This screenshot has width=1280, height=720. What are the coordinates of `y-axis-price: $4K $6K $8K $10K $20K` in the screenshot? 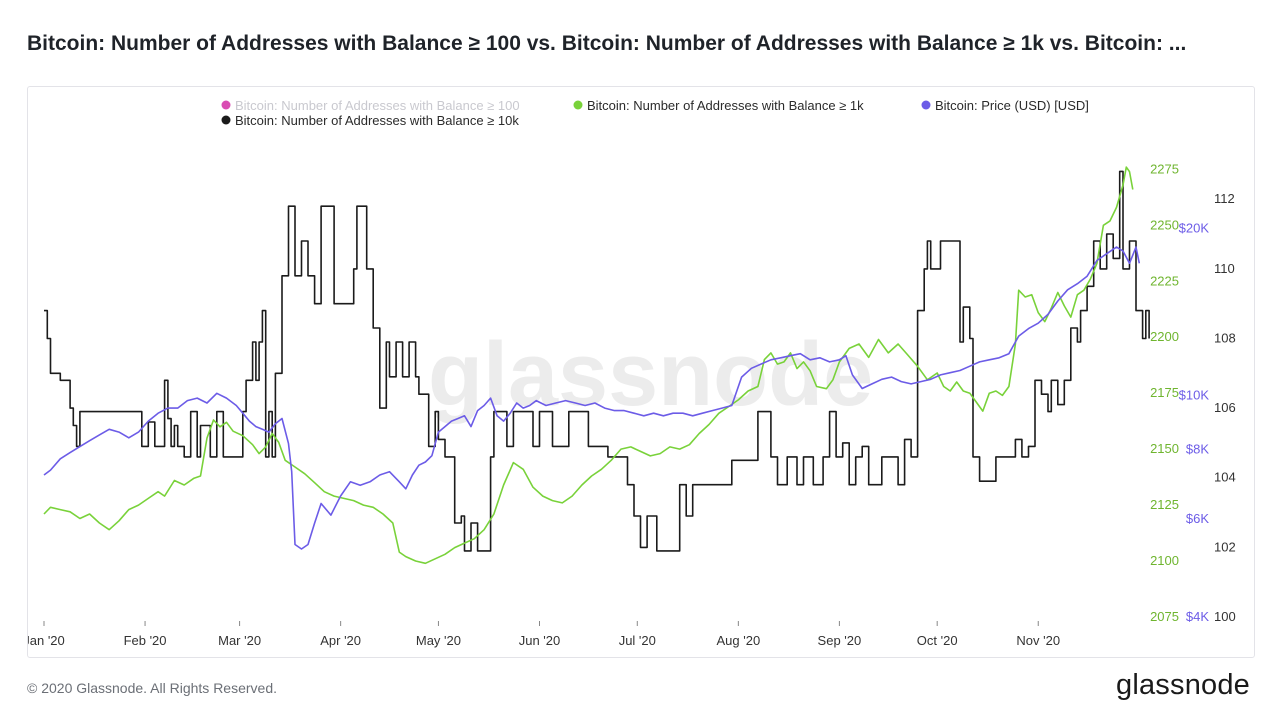 It's located at (1194, 422).